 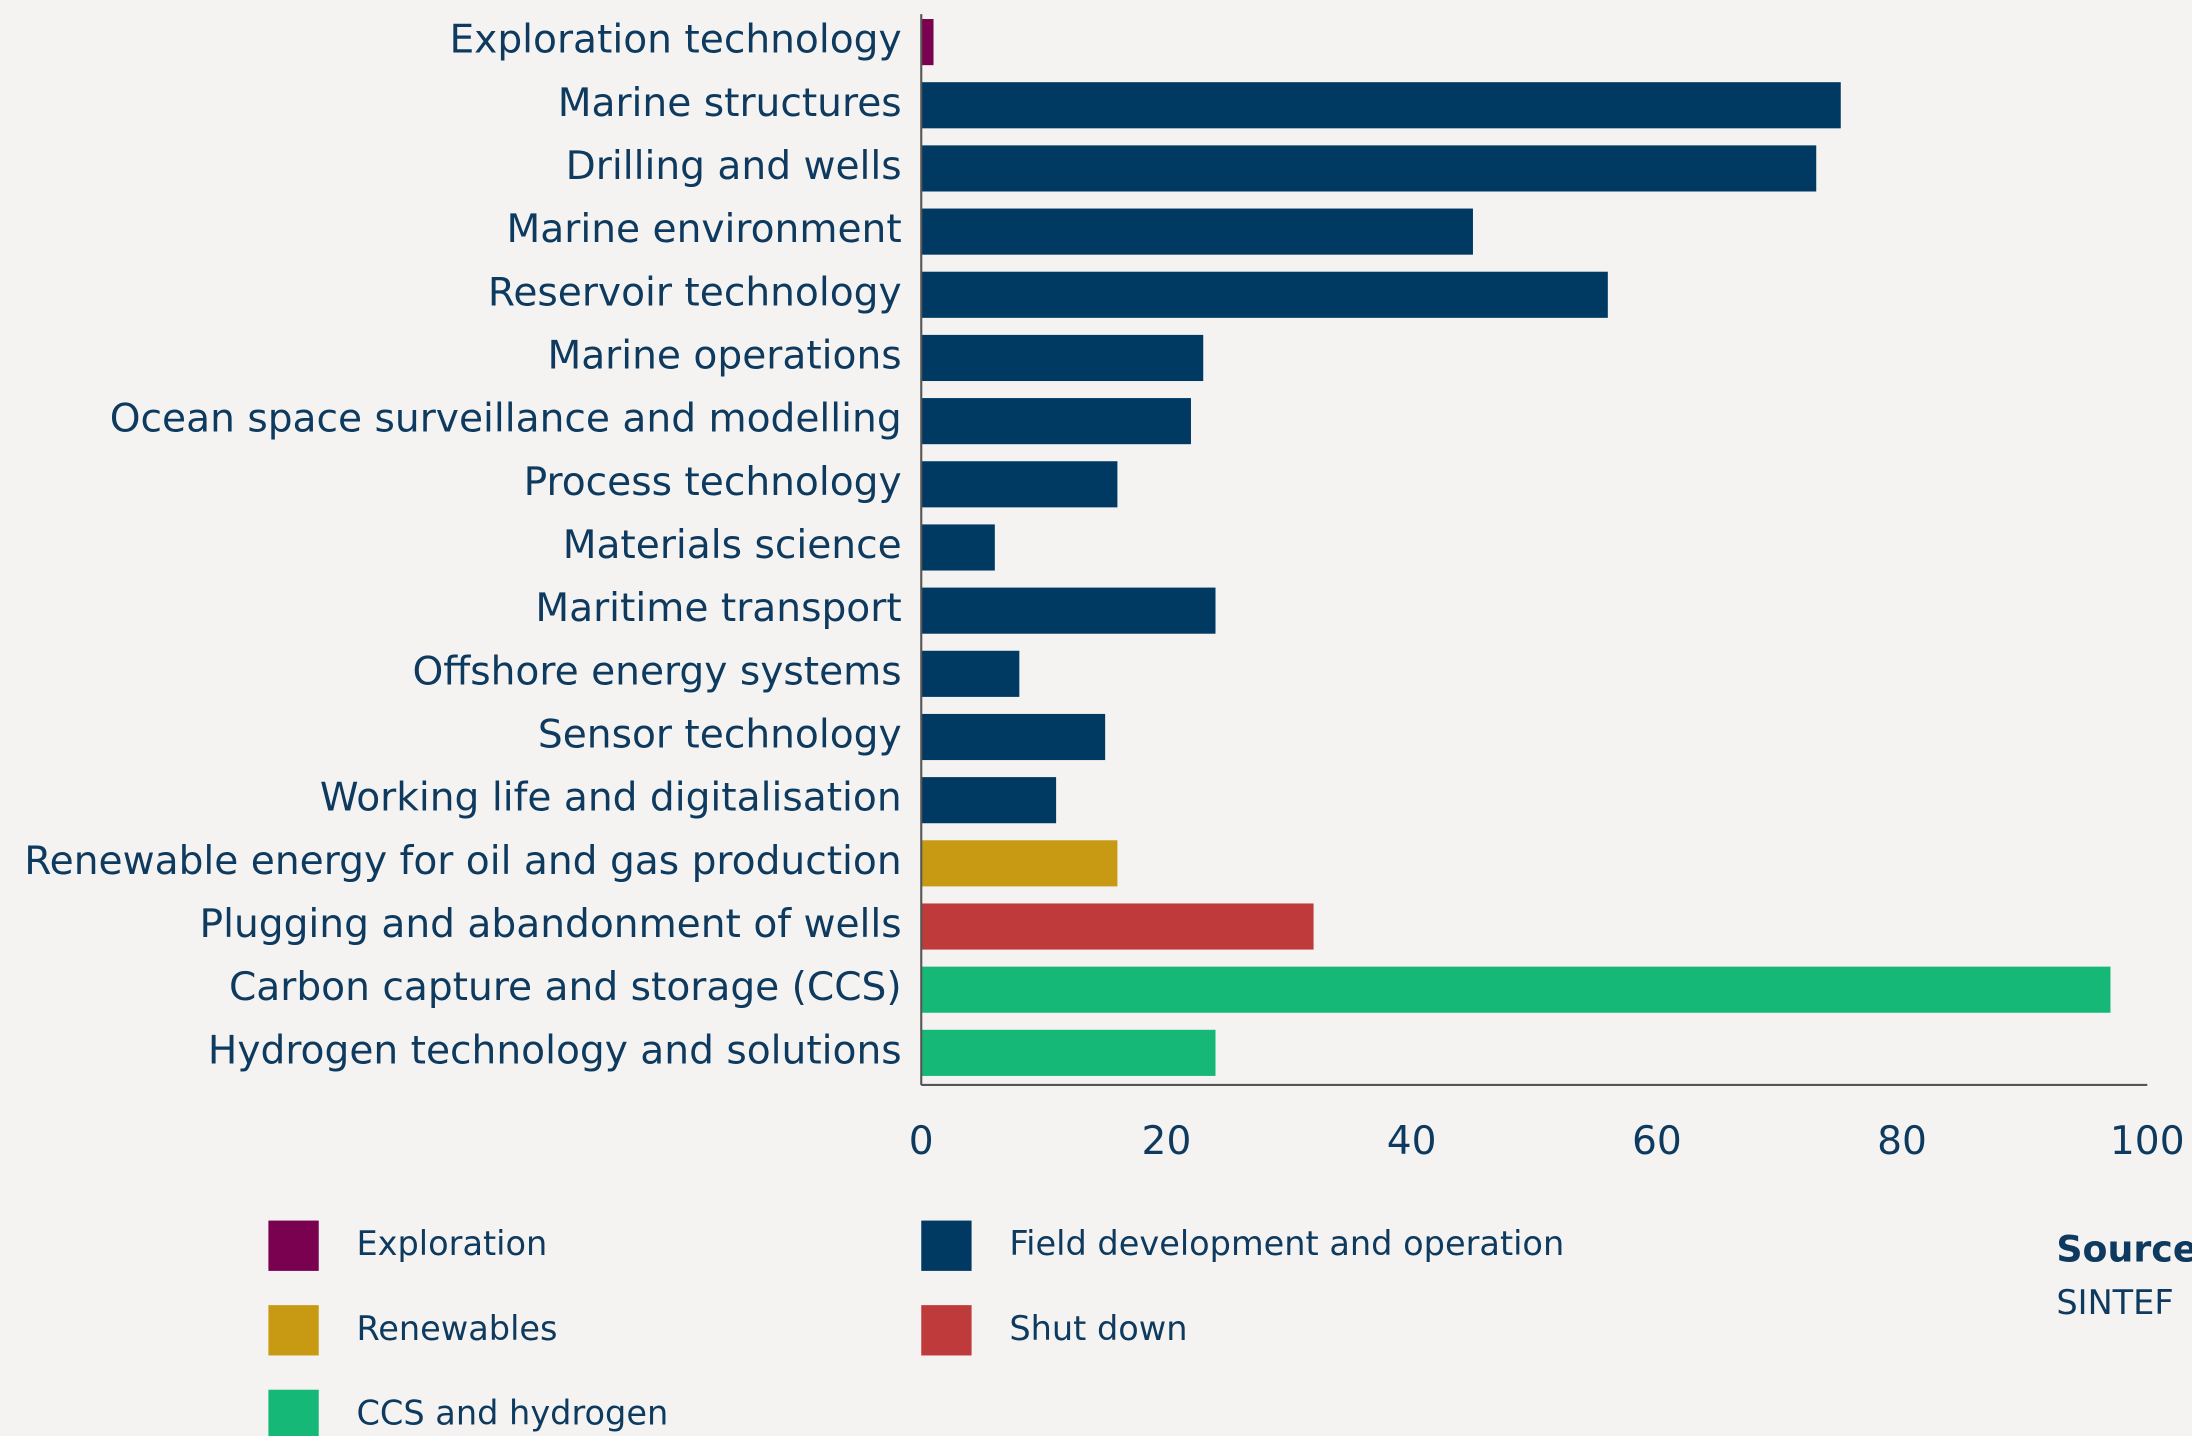 I want to click on legend-label: Exploration, so click(x=451, y=1243).